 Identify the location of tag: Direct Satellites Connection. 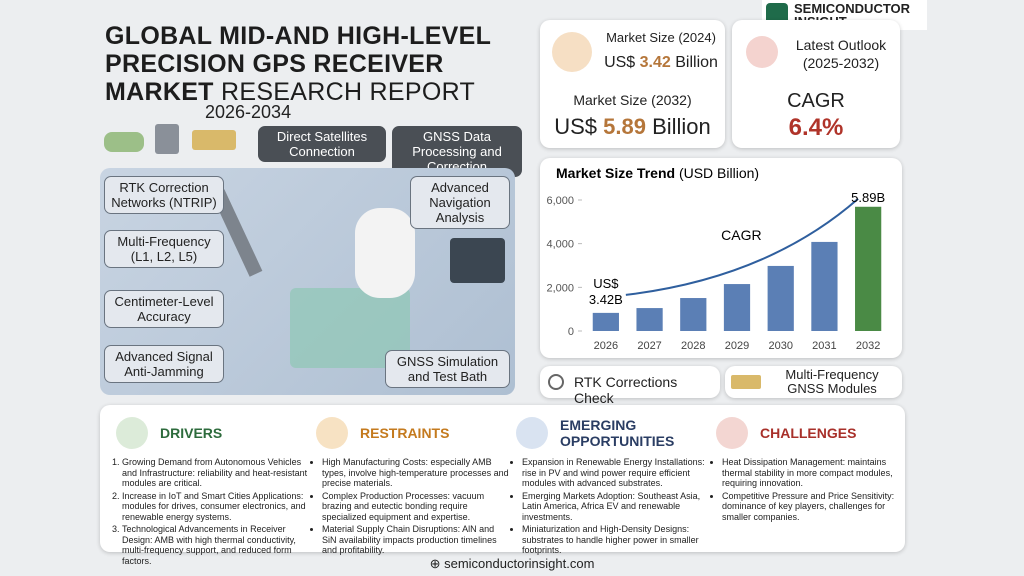
(322, 144).